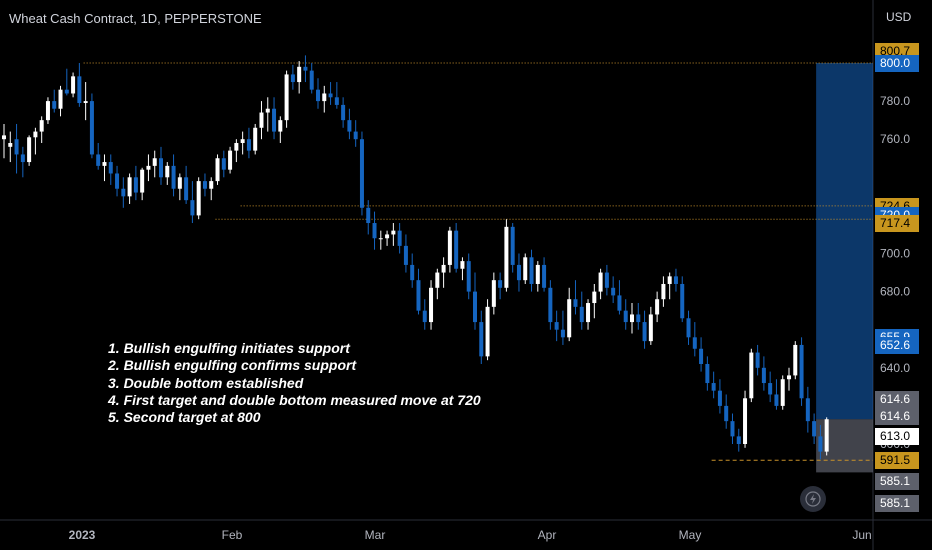 The height and width of the screenshot is (550, 932). Describe the element at coordinates (895, 139) in the screenshot. I see `y-tick-1: 760.0` at that location.